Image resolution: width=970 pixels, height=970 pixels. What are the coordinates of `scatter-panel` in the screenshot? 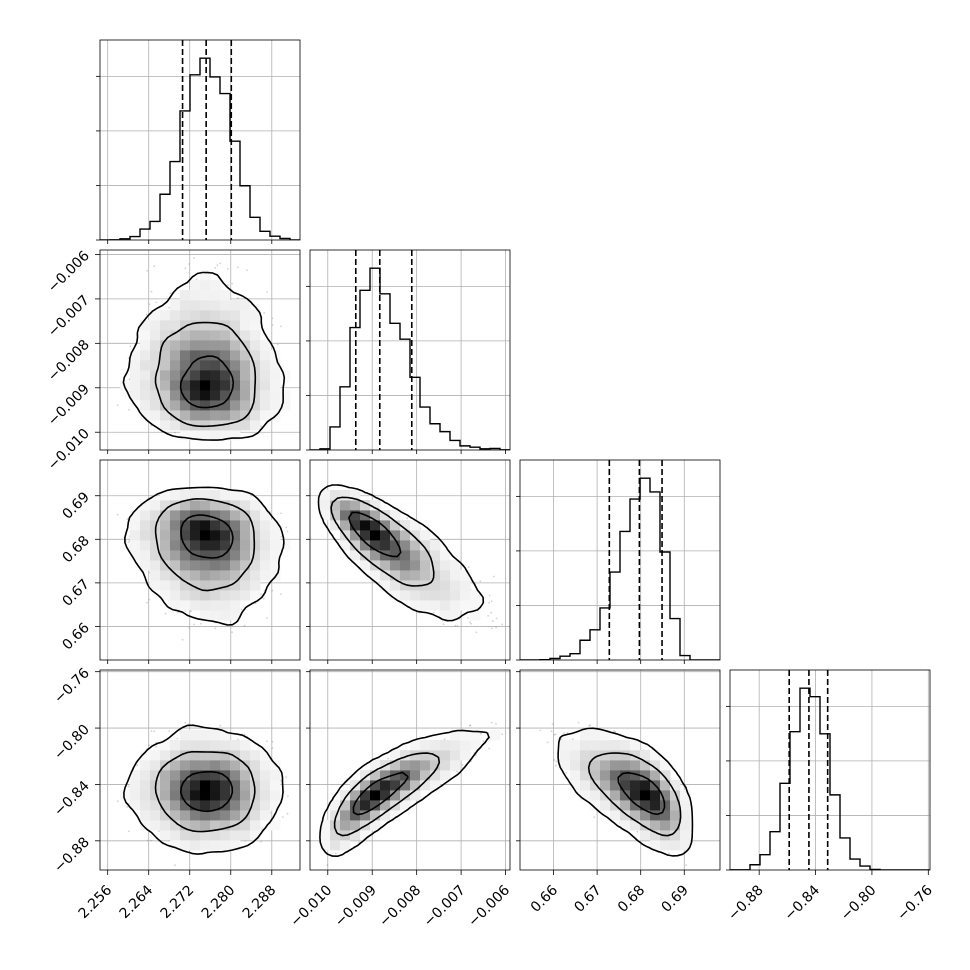 It's located at (200, 350).